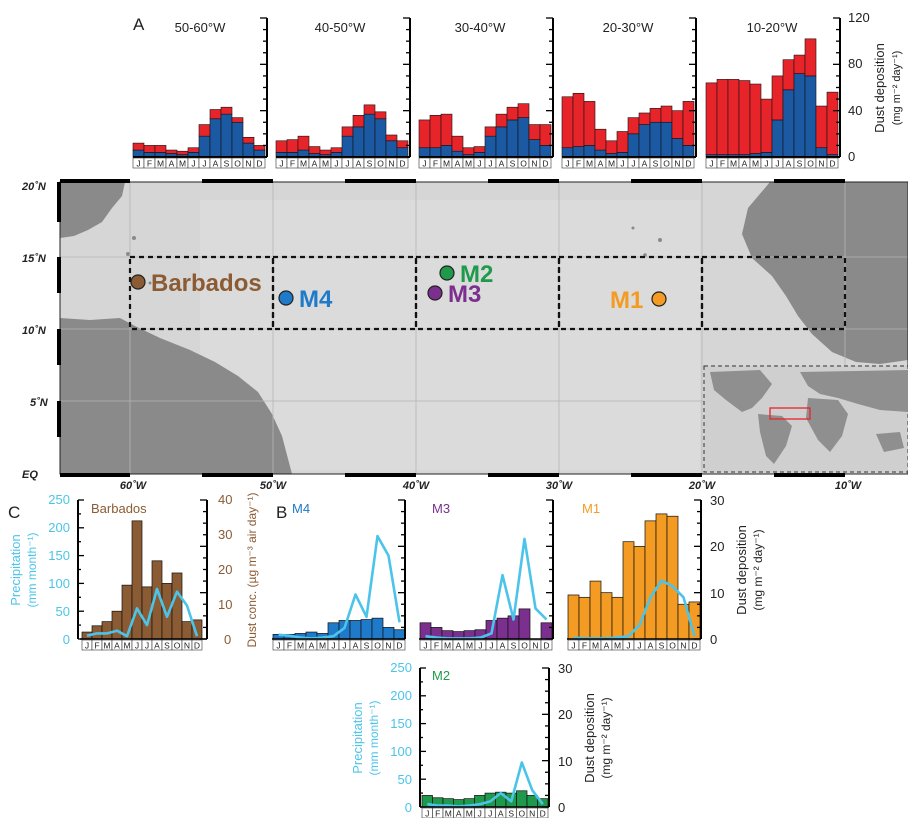 The height and width of the screenshot is (818, 908). Describe the element at coordinates (717, 500) in the screenshot. I see `panel-b-dep-tick-30: 30` at that location.